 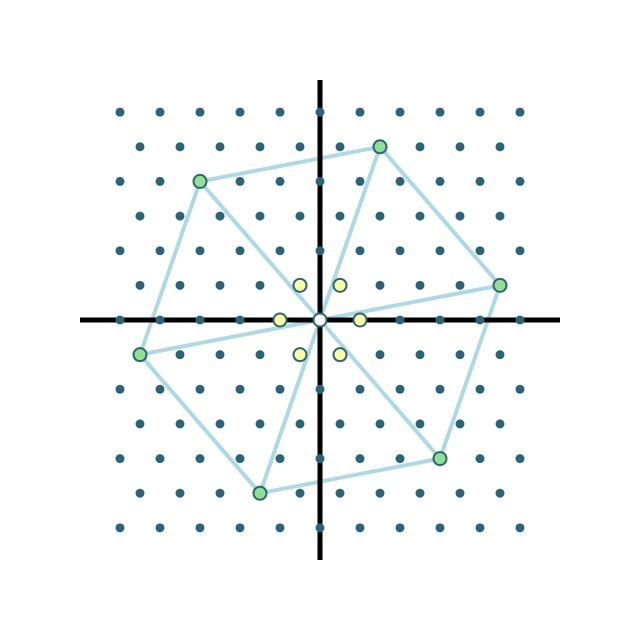 I want to click on origin-point, so click(x=320, y=320).